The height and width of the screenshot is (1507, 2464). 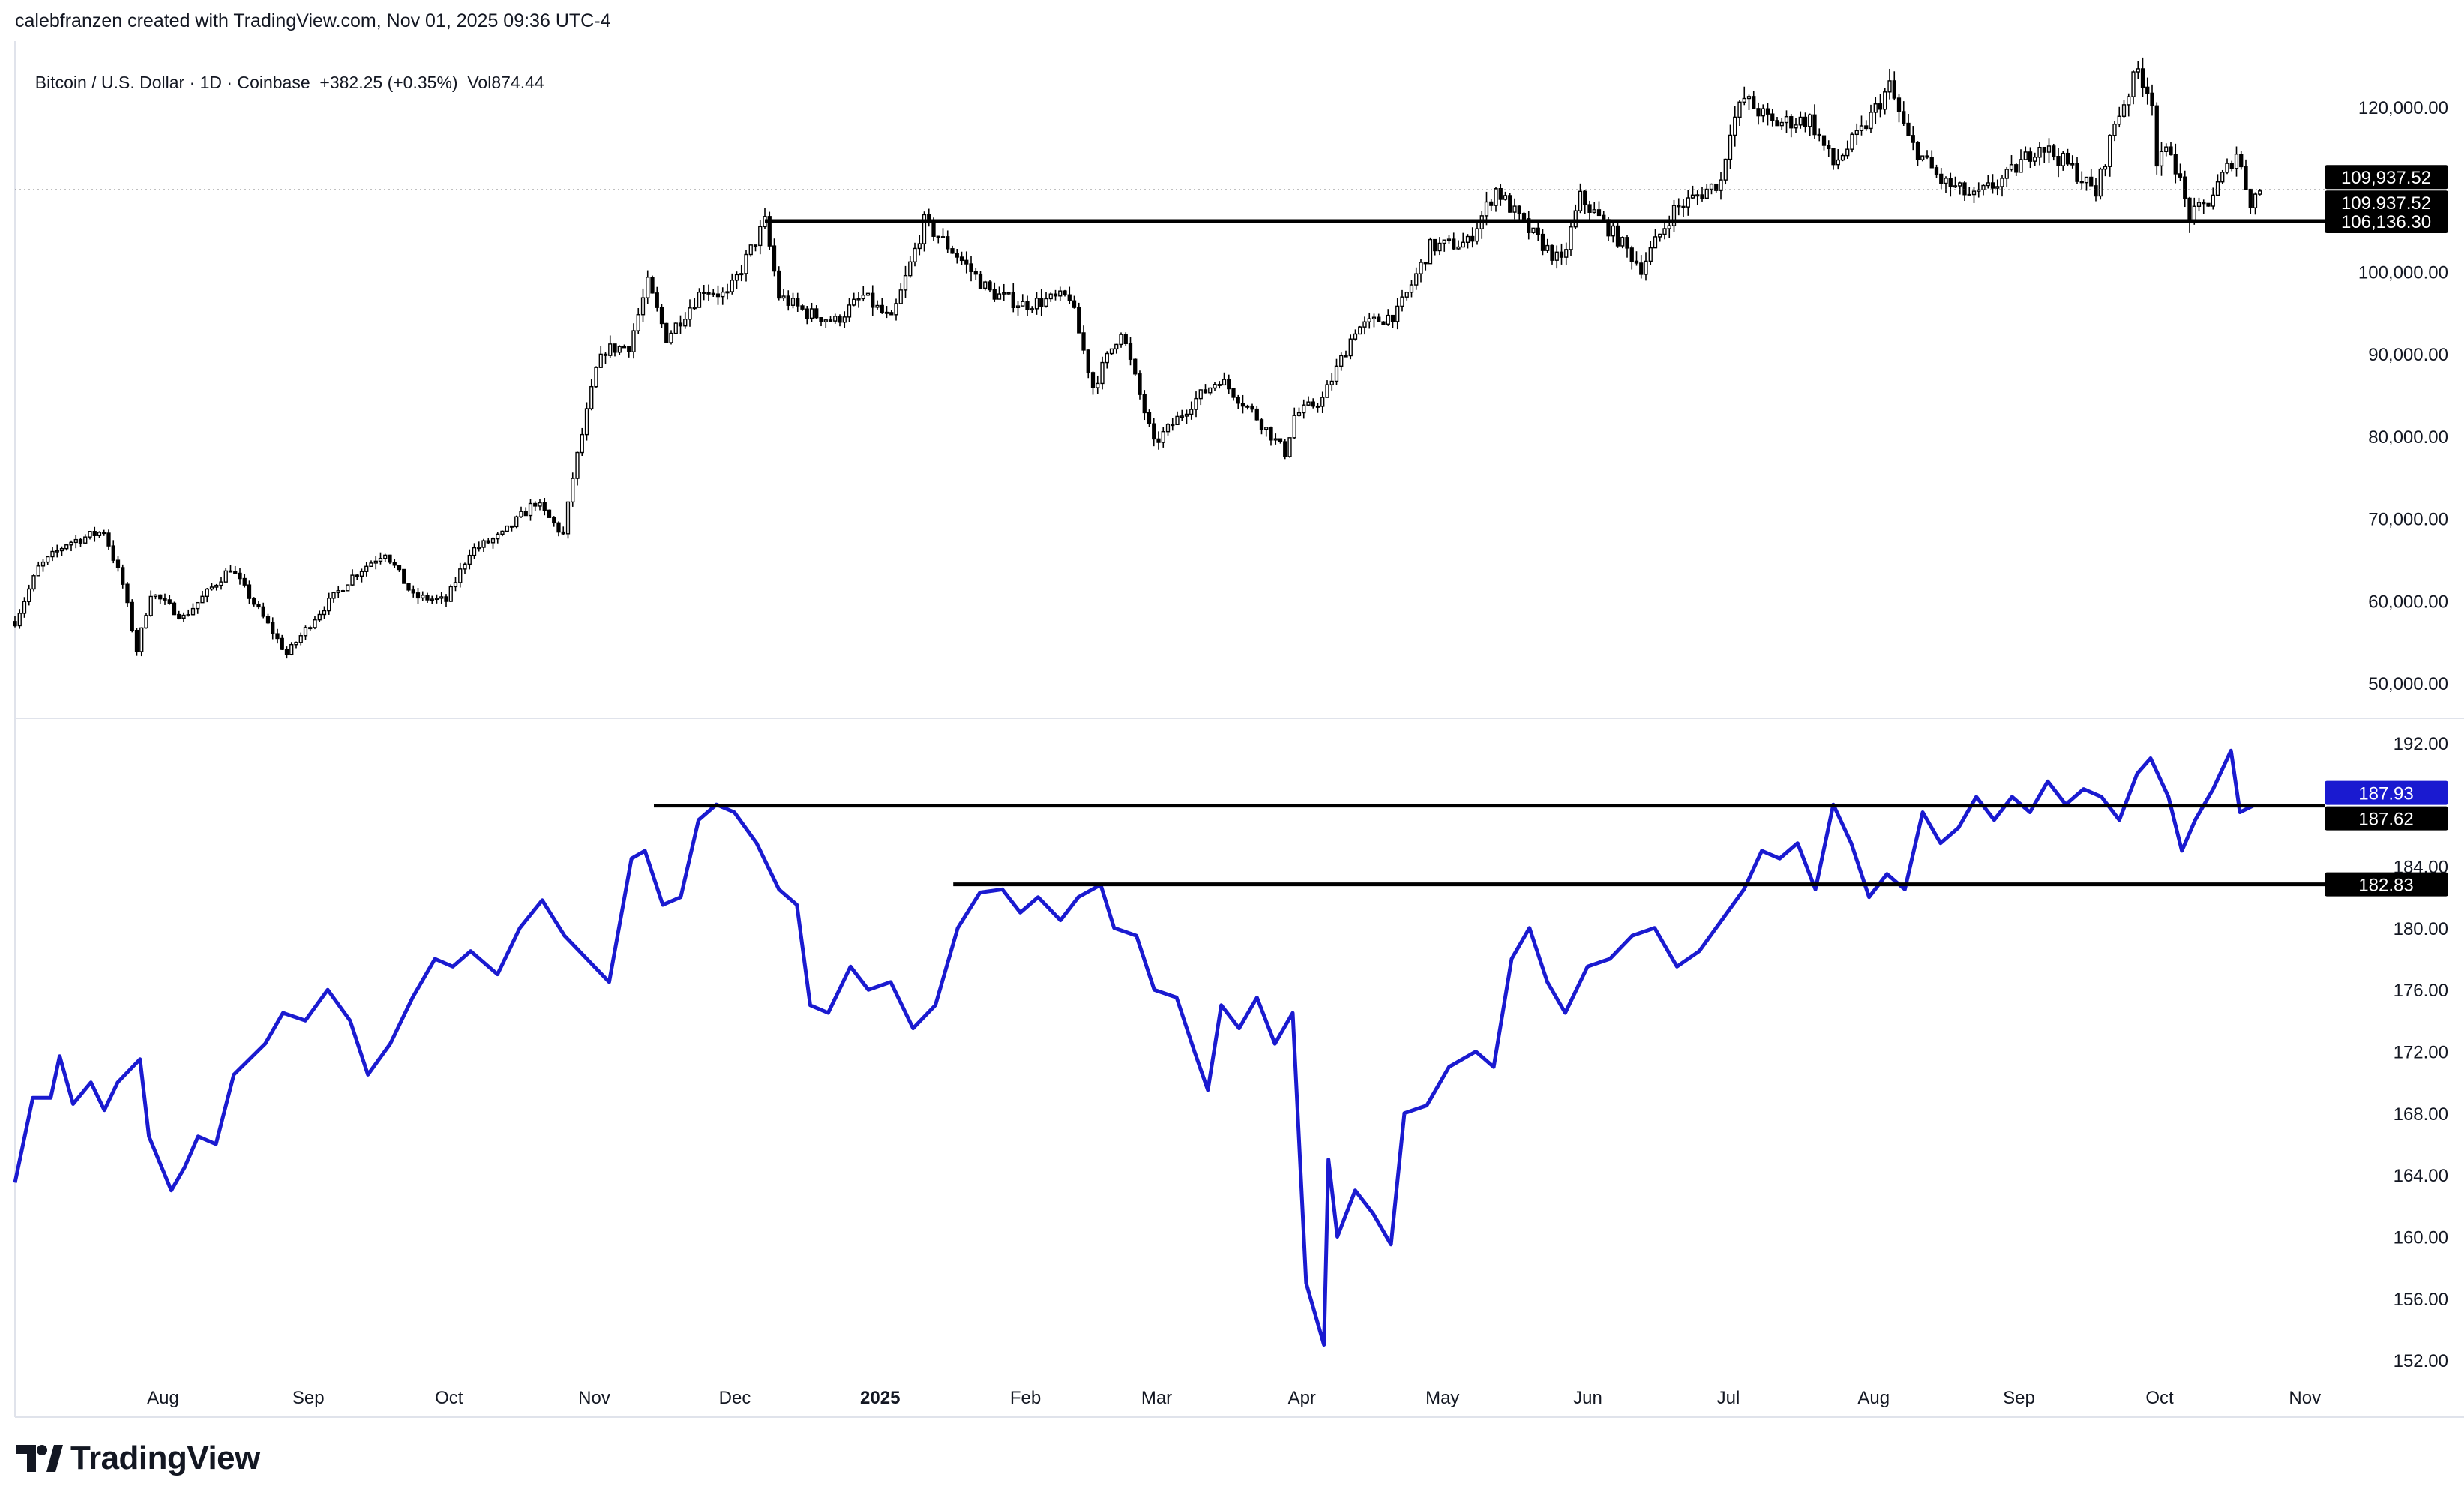 I want to click on price-tag: 109,937.52, so click(x=2386, y=202).